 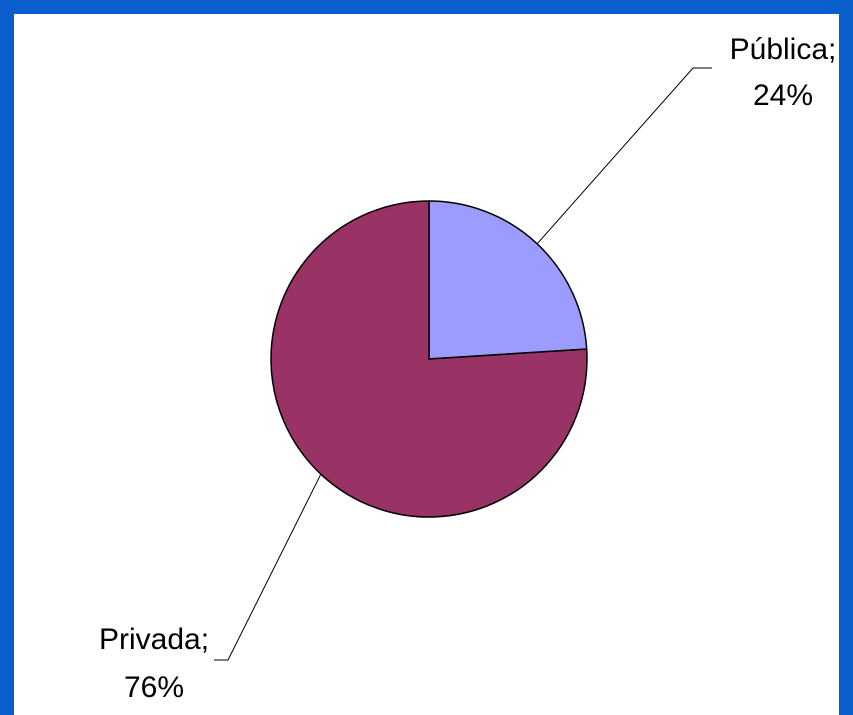 What do you see at coordinates (154, 687) in the screenshot?
I see `label-privada-percent: 76%` at bounding box center [154, 687].